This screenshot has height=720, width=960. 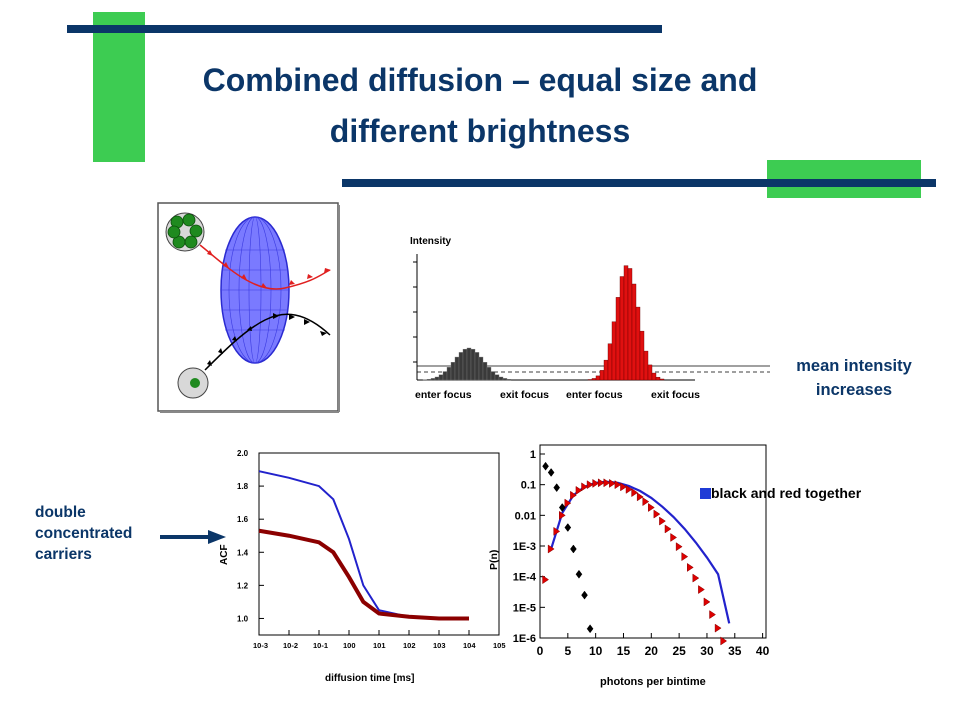 I want to click on pn-y-axis-label: P(n), so click(x=494, y=560).